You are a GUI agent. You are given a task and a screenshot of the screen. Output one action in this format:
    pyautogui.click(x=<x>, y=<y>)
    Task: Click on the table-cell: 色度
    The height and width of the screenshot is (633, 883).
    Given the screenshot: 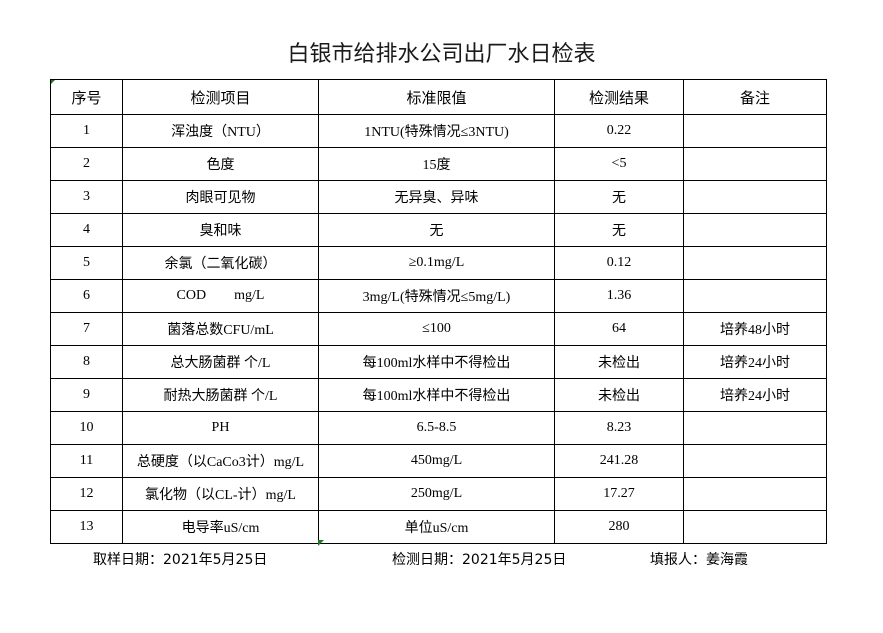 What is the action you would take?
    pyautogui.click(x=220, y=164)
    